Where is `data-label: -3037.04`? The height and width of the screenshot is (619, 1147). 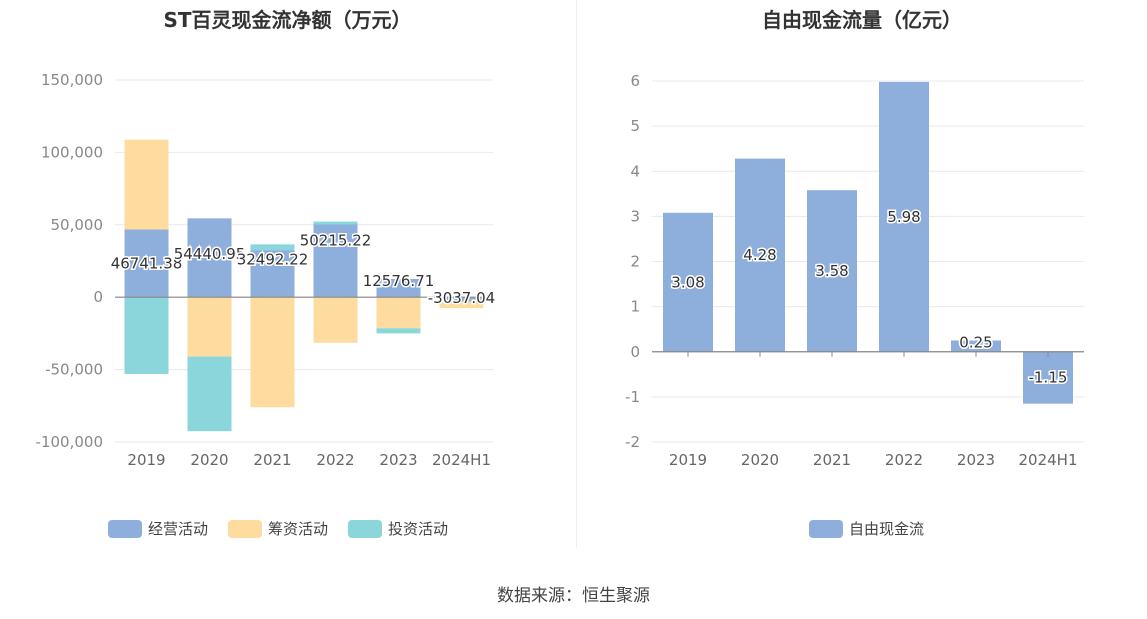 data-label: -3037.04 is located at coordinates (461, 298).